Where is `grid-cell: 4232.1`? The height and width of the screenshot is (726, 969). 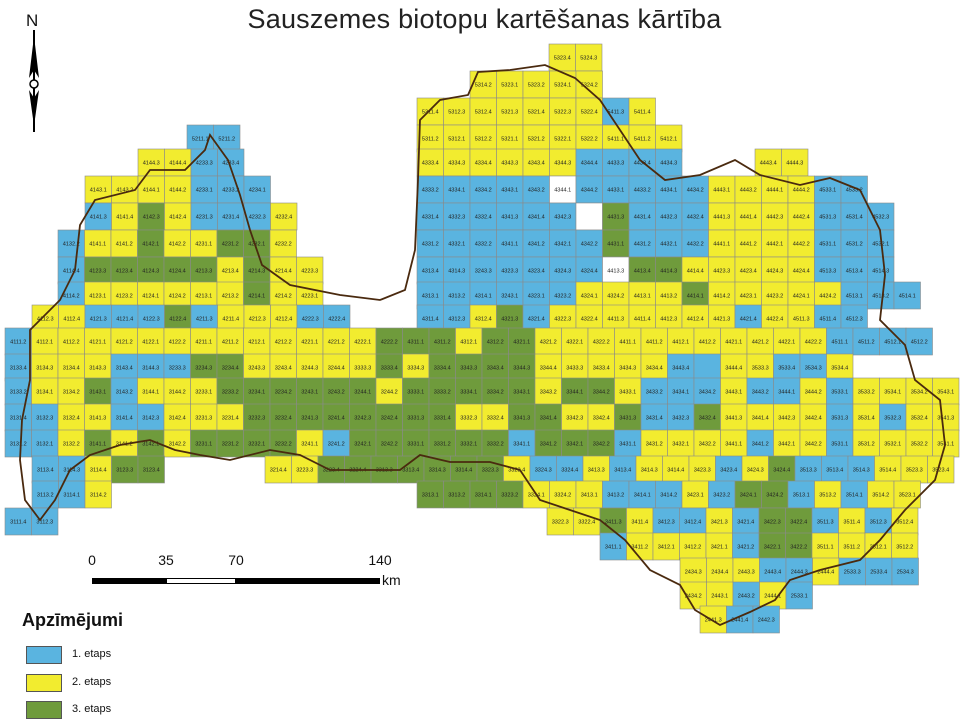
grid-cell: 4232.1 is located at coordinates (257, 243).